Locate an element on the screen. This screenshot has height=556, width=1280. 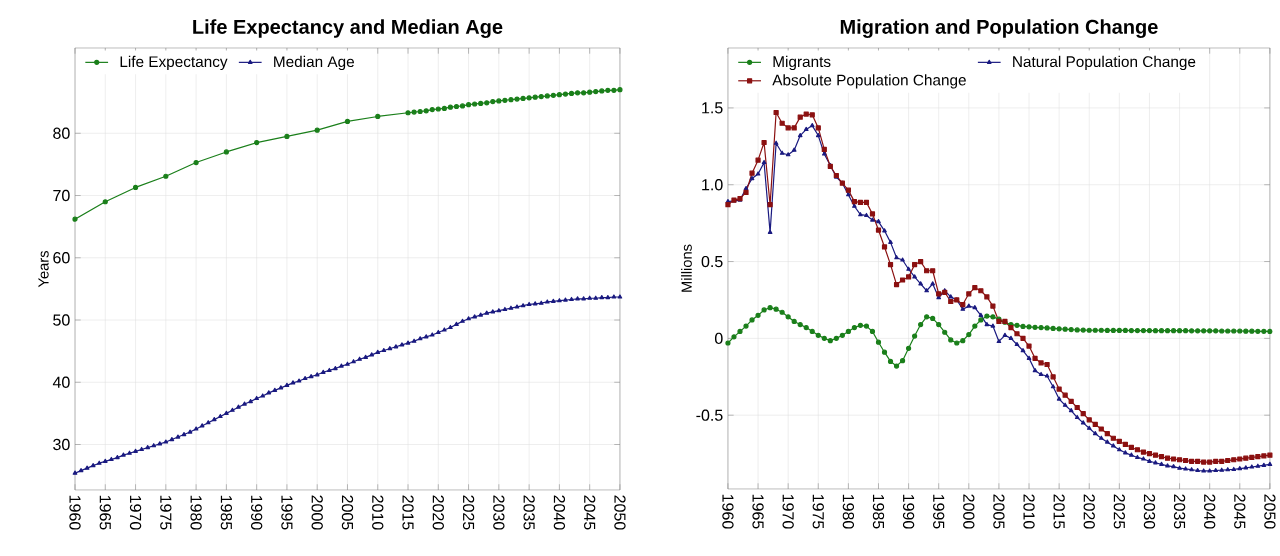
x-tick-label: 1965 is located at coordinates (105, 512).